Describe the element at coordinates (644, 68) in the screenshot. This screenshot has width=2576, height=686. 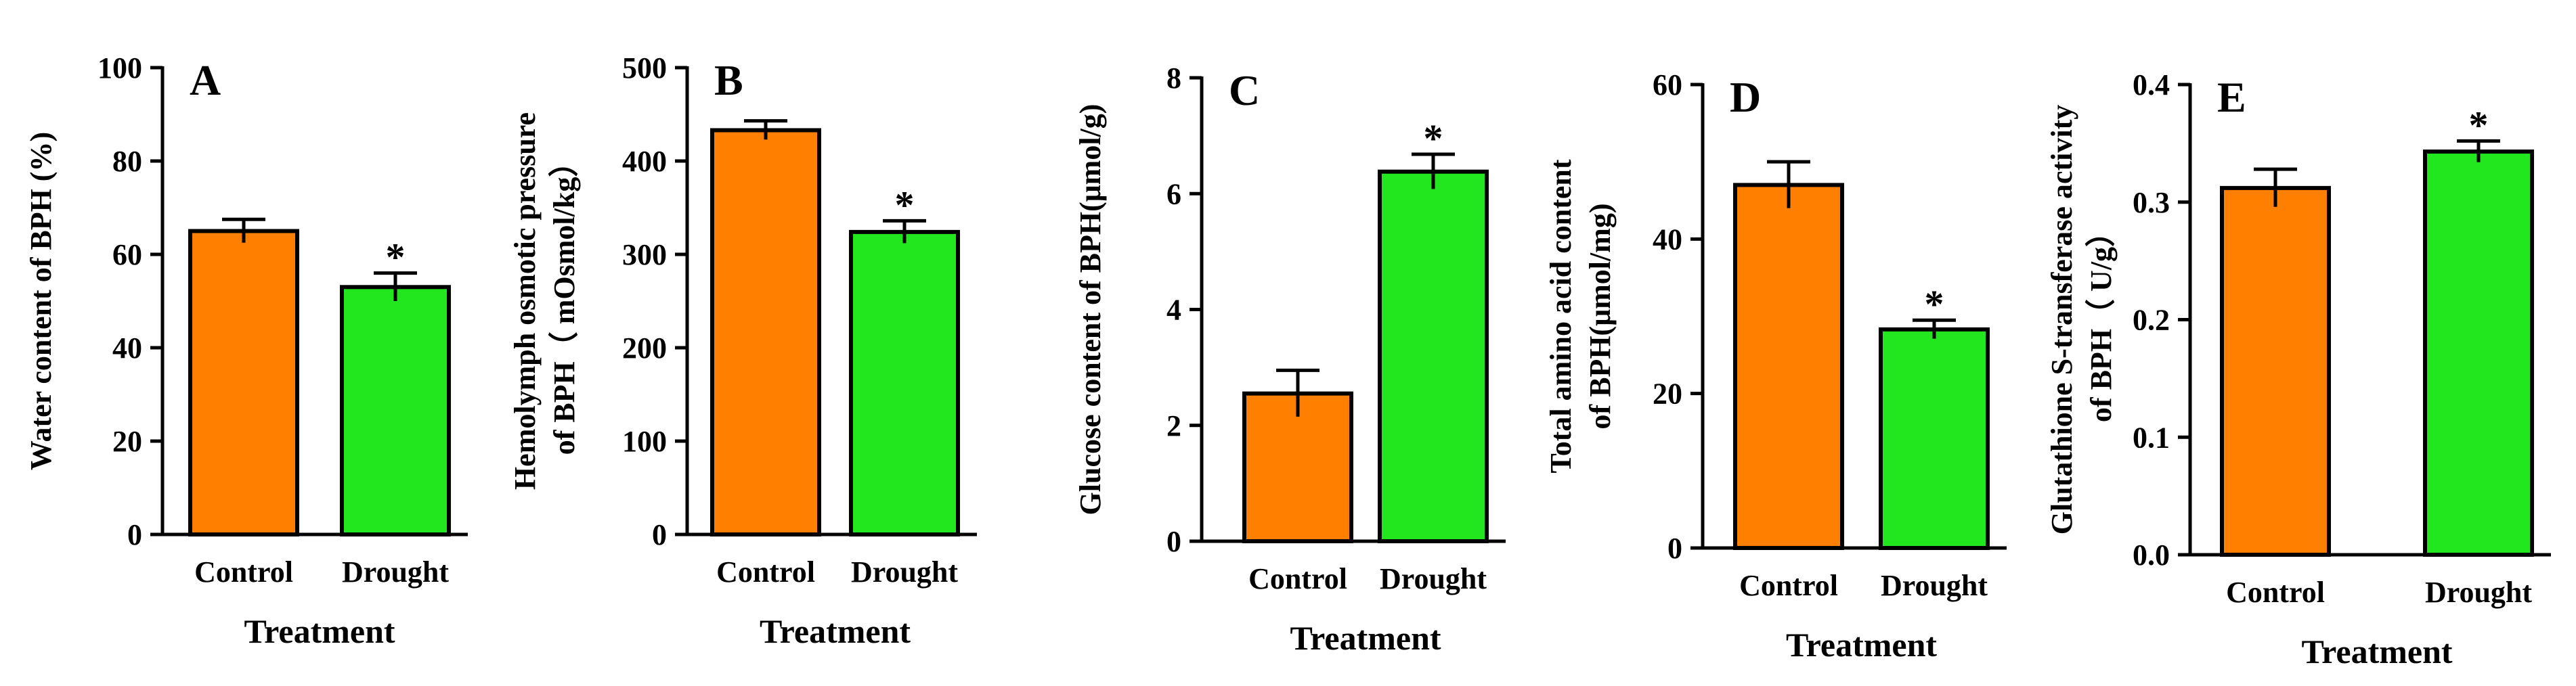
I see `y-tick-label: 500` at that location.